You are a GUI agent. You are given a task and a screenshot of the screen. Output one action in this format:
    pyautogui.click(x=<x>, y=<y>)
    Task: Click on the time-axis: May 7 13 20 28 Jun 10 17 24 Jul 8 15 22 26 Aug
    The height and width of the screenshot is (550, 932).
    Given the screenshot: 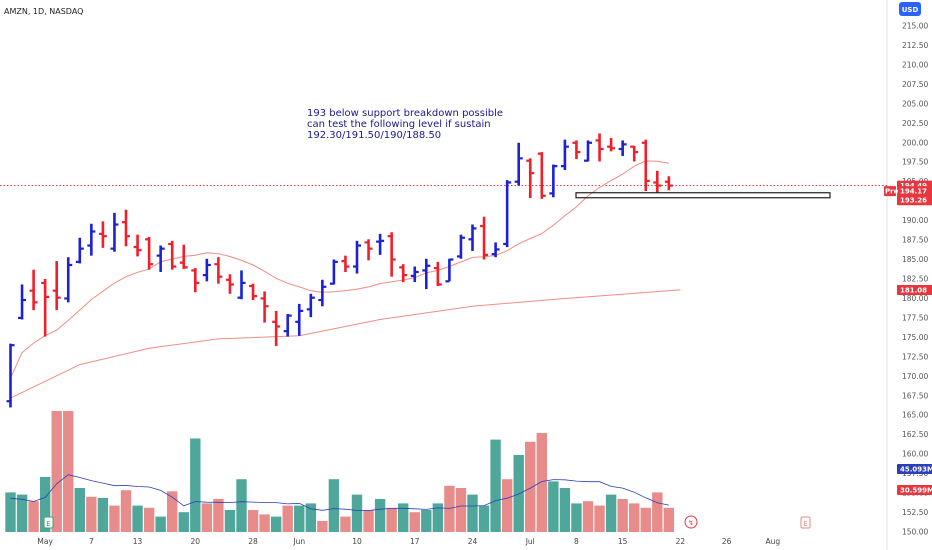 What is the action you would take?
    pyautogui.click(x=408, y=541)
    